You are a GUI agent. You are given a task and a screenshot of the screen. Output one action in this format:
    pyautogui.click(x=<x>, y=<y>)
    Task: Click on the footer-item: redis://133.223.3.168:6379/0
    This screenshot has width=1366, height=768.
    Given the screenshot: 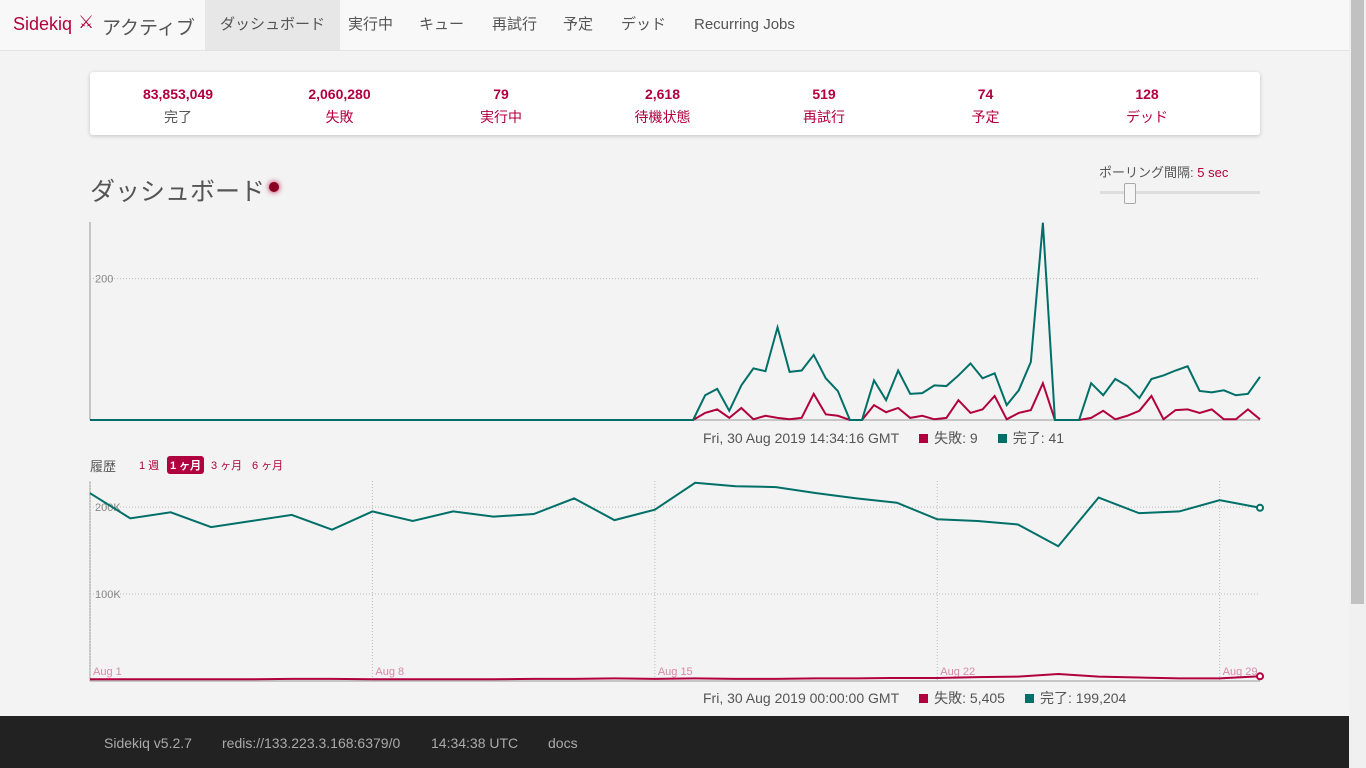 What is the action you would take?
    pyautogui.click(x=311, y=743)
    